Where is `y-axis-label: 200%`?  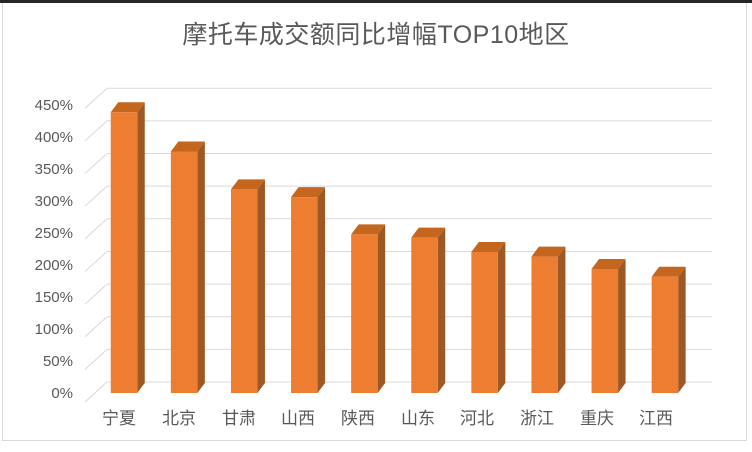 y-axis-label: 200% is located at coordinates (53, 265).